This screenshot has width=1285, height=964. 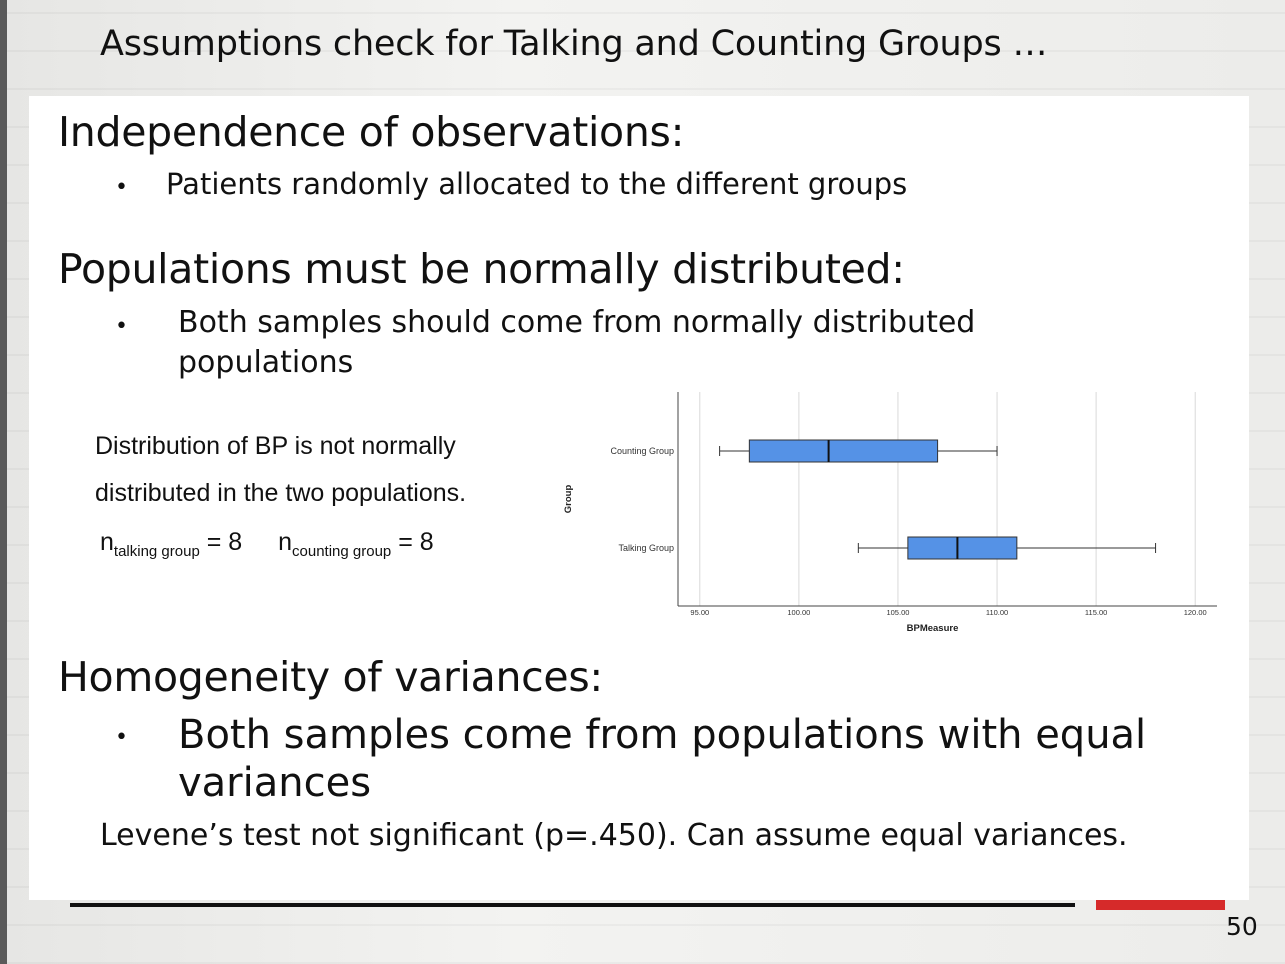 I want to click on x-tick-label: 115.00, so click(x=1096, y=612).